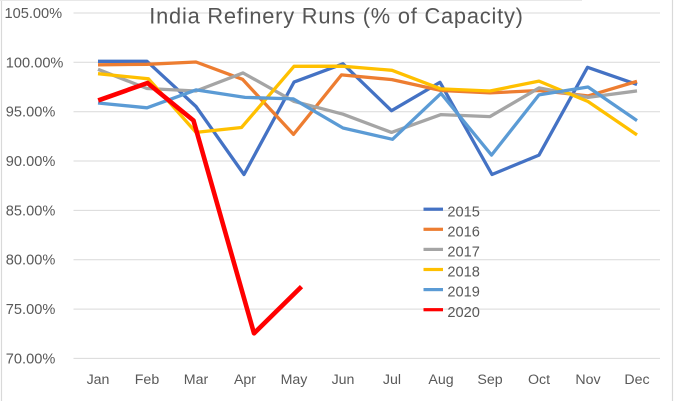 This screenshot has height=401, width=675. Describe the element at coordinates (31, 261) in the screenshot. I see `svg-text: 80.00%` at that location.